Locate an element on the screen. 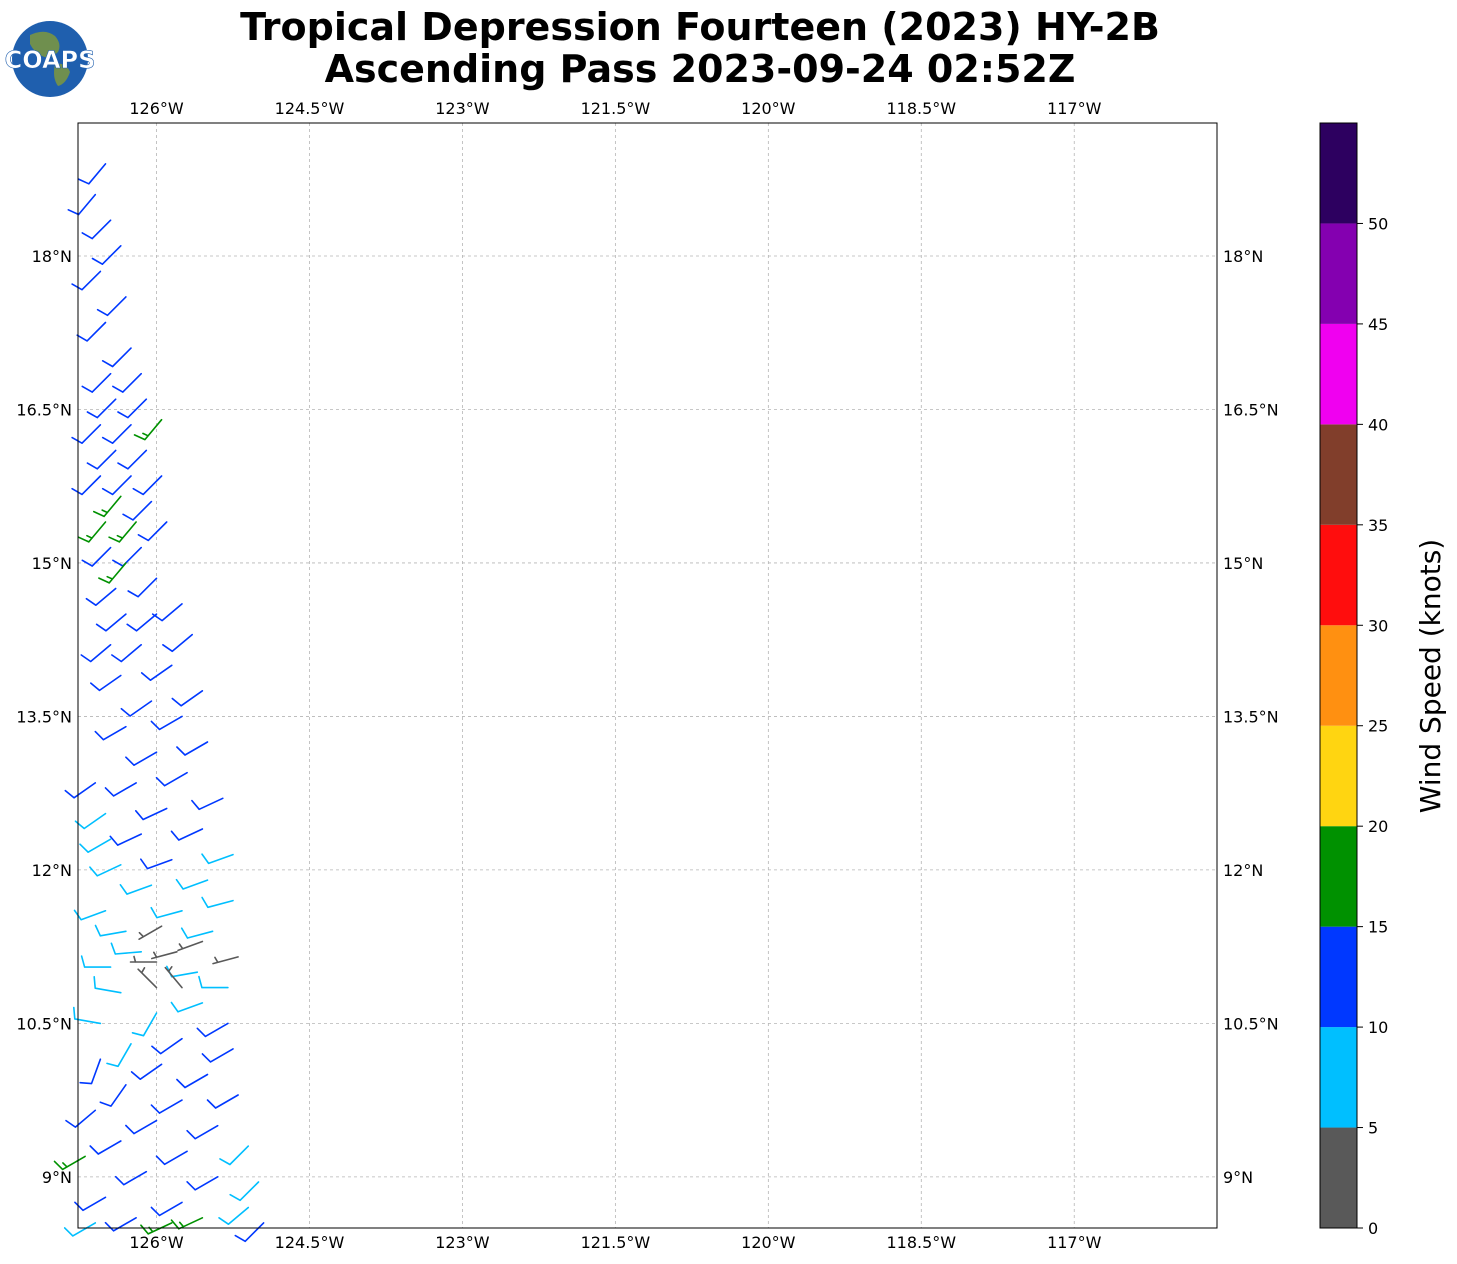 This screenshot has width=1457, height=1264. colorbar-tick-label: 0 is located at coordinates (1373, 1228).